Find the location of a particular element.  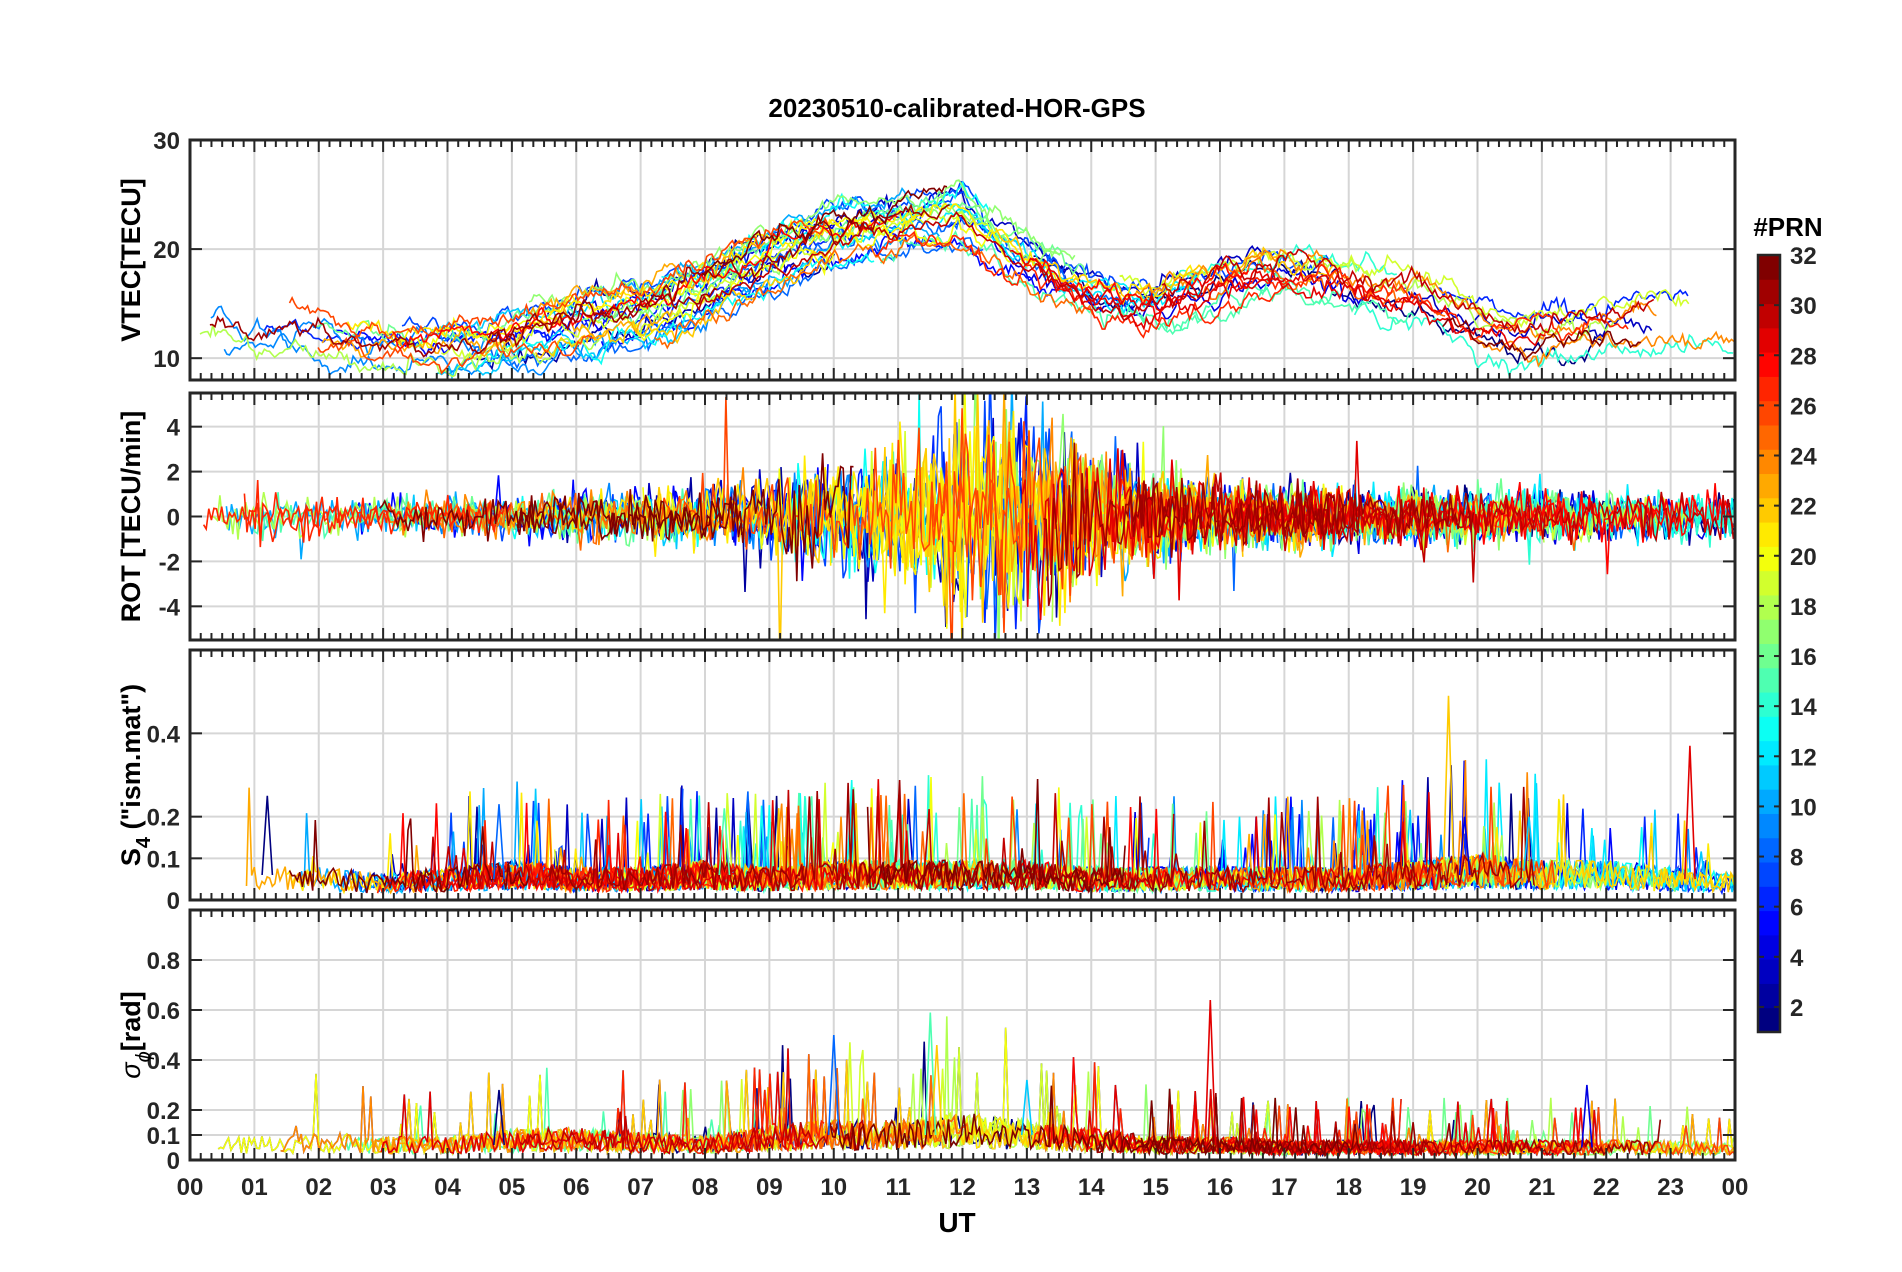

y-label-suffix: ("ism.mat") is located at coordinates (131, 760).